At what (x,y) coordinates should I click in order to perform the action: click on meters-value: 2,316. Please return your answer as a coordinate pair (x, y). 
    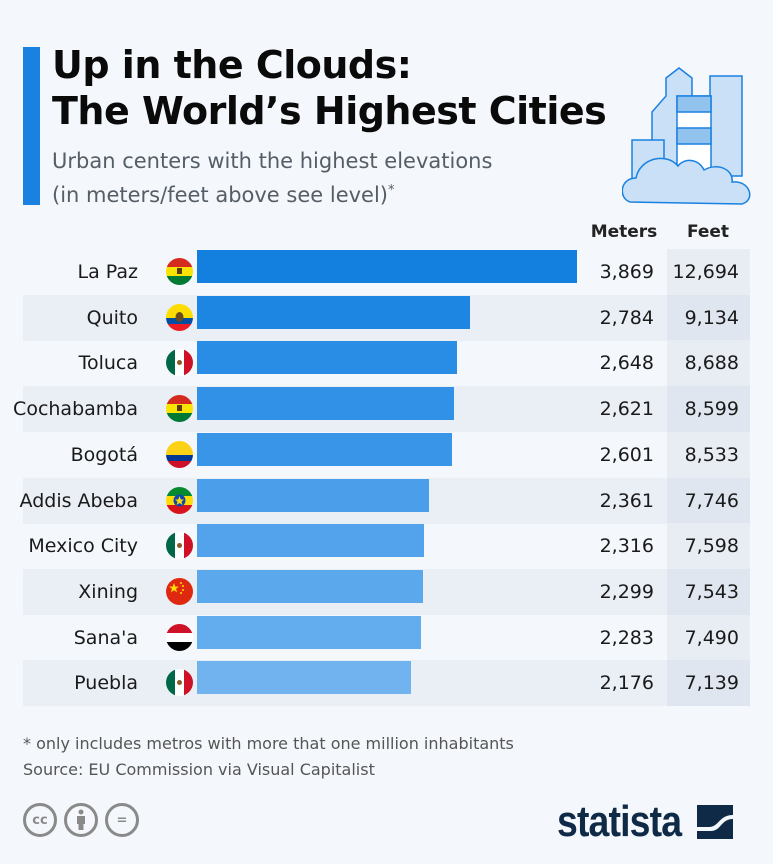
    Looking at the image, I should click on (626, 546).